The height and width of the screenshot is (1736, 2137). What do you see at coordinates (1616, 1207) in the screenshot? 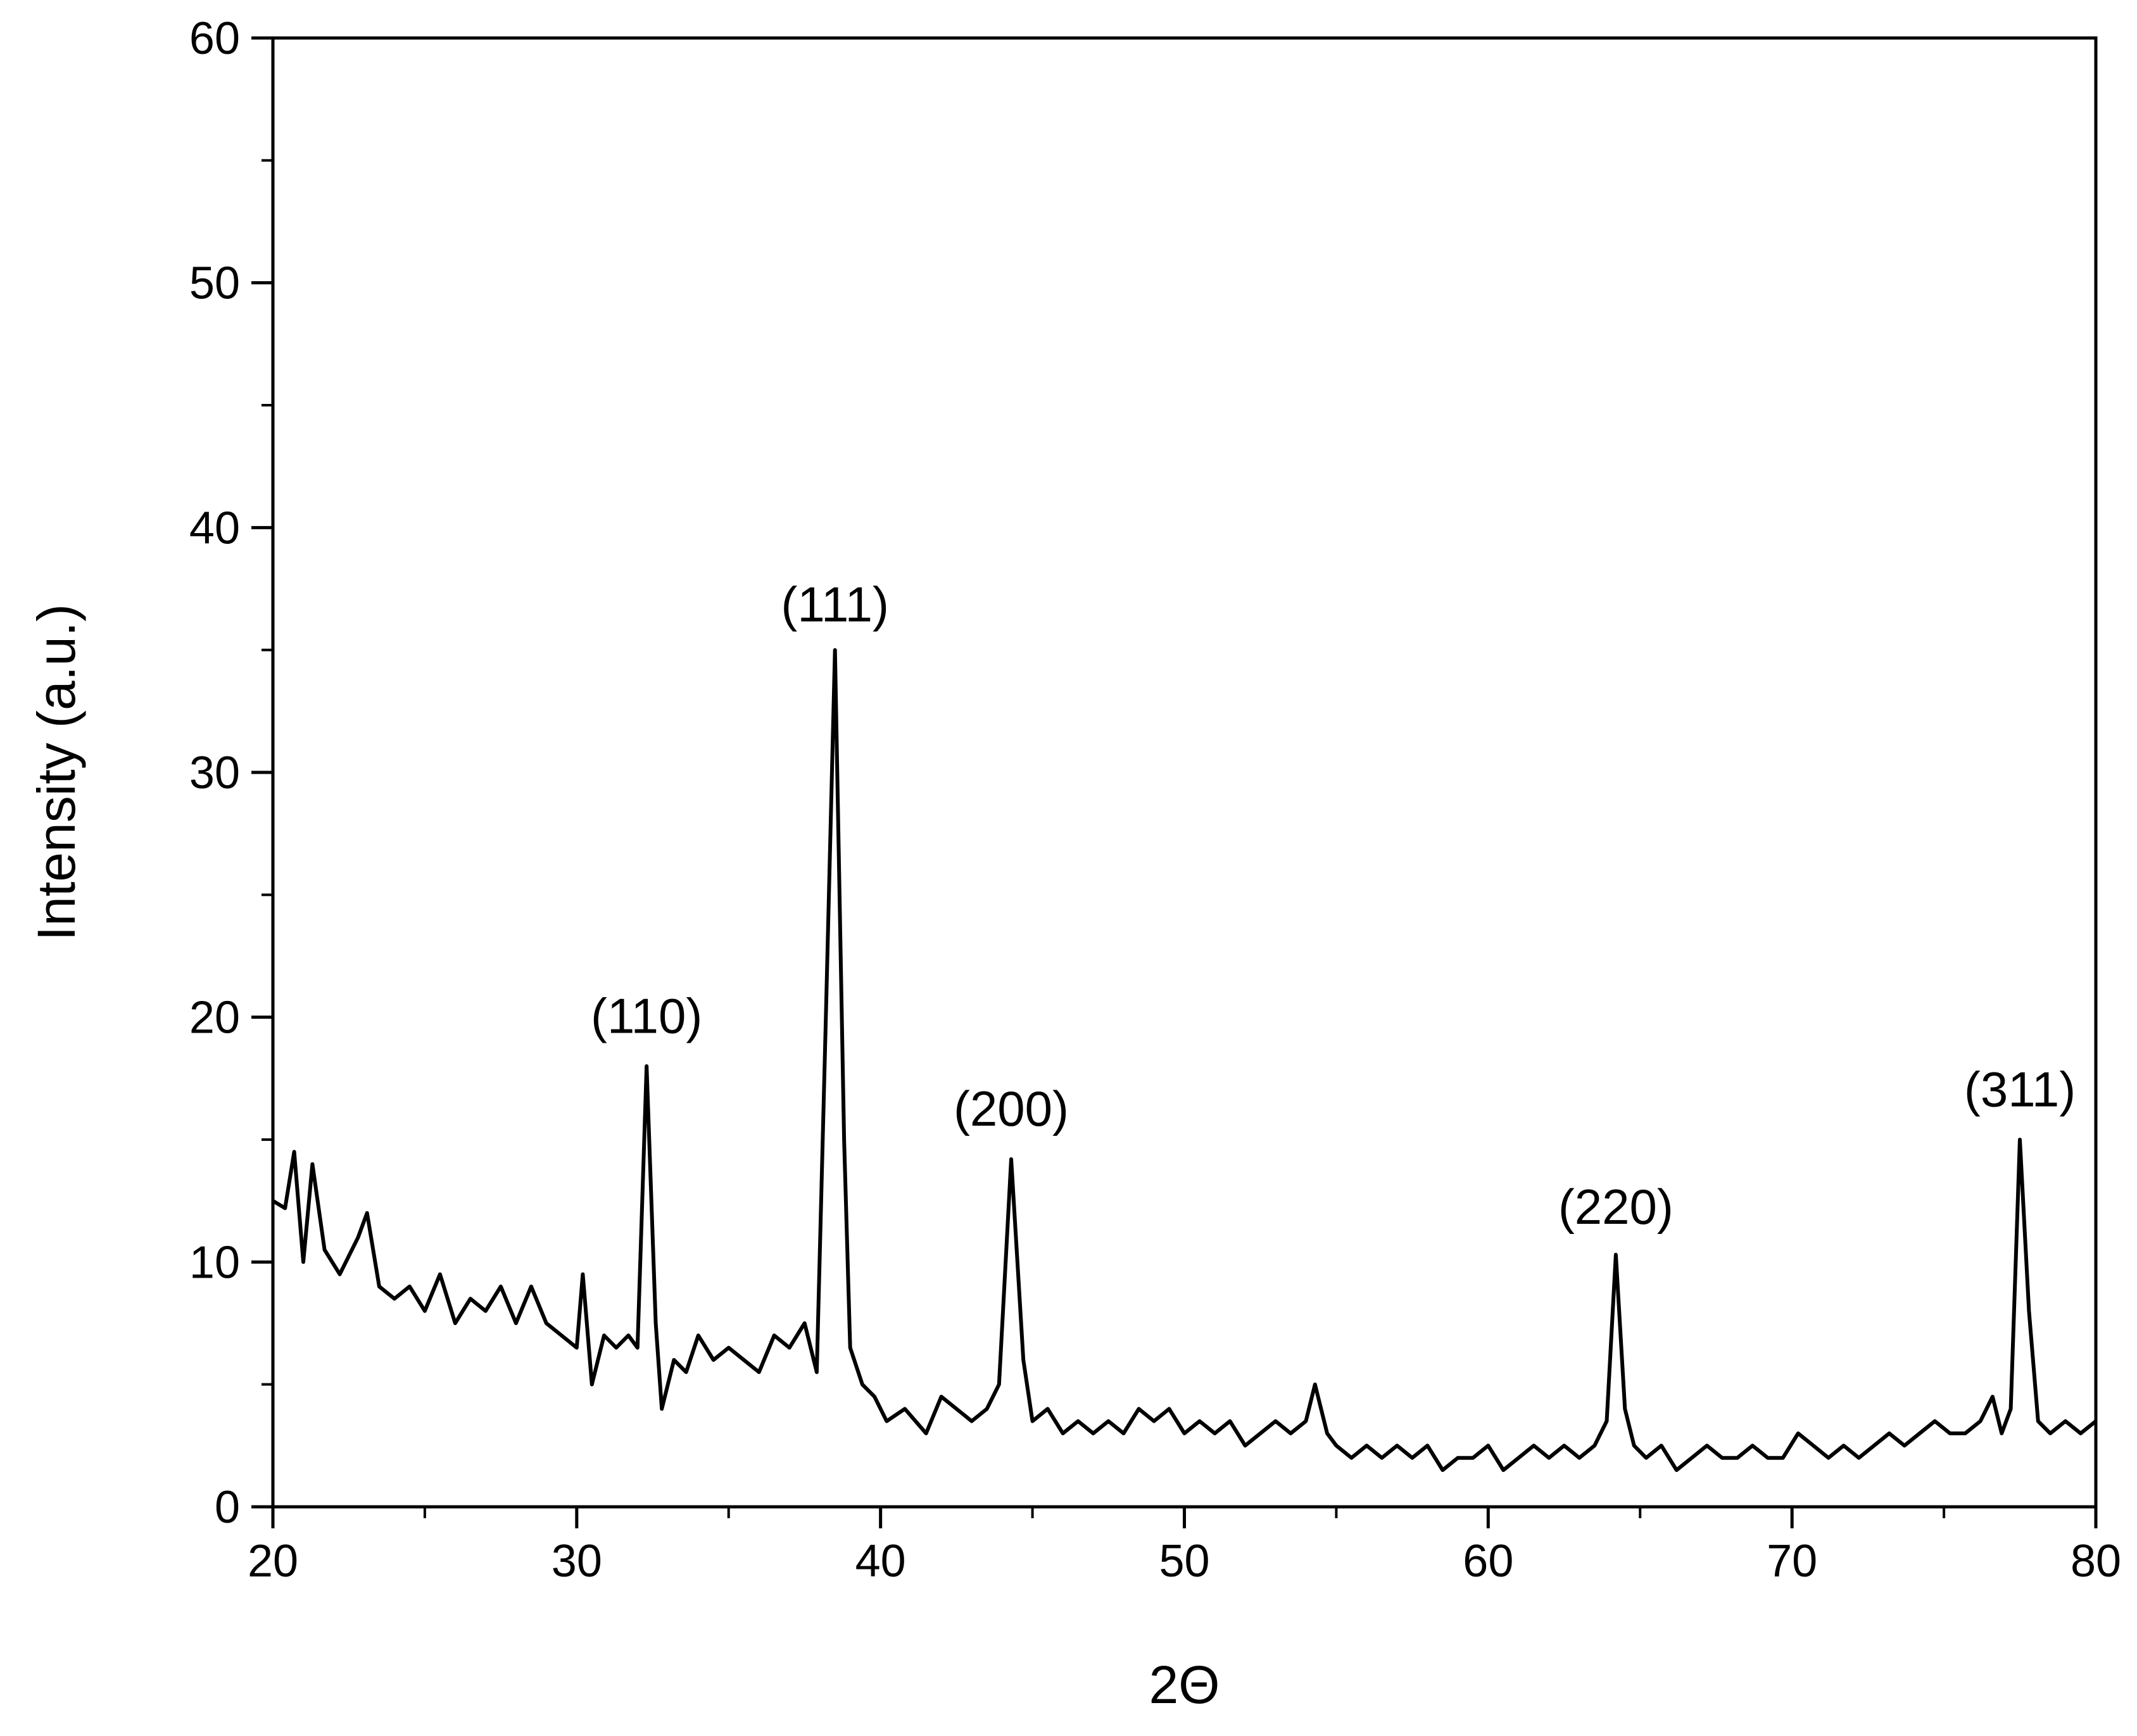
I see `peak-label: (220)` at bounding box center [1616, 1207].